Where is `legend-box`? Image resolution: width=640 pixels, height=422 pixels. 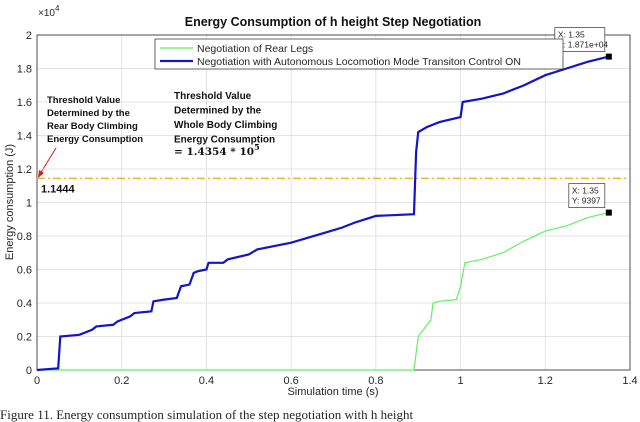 legend-box is located at coordinates (359, 54).